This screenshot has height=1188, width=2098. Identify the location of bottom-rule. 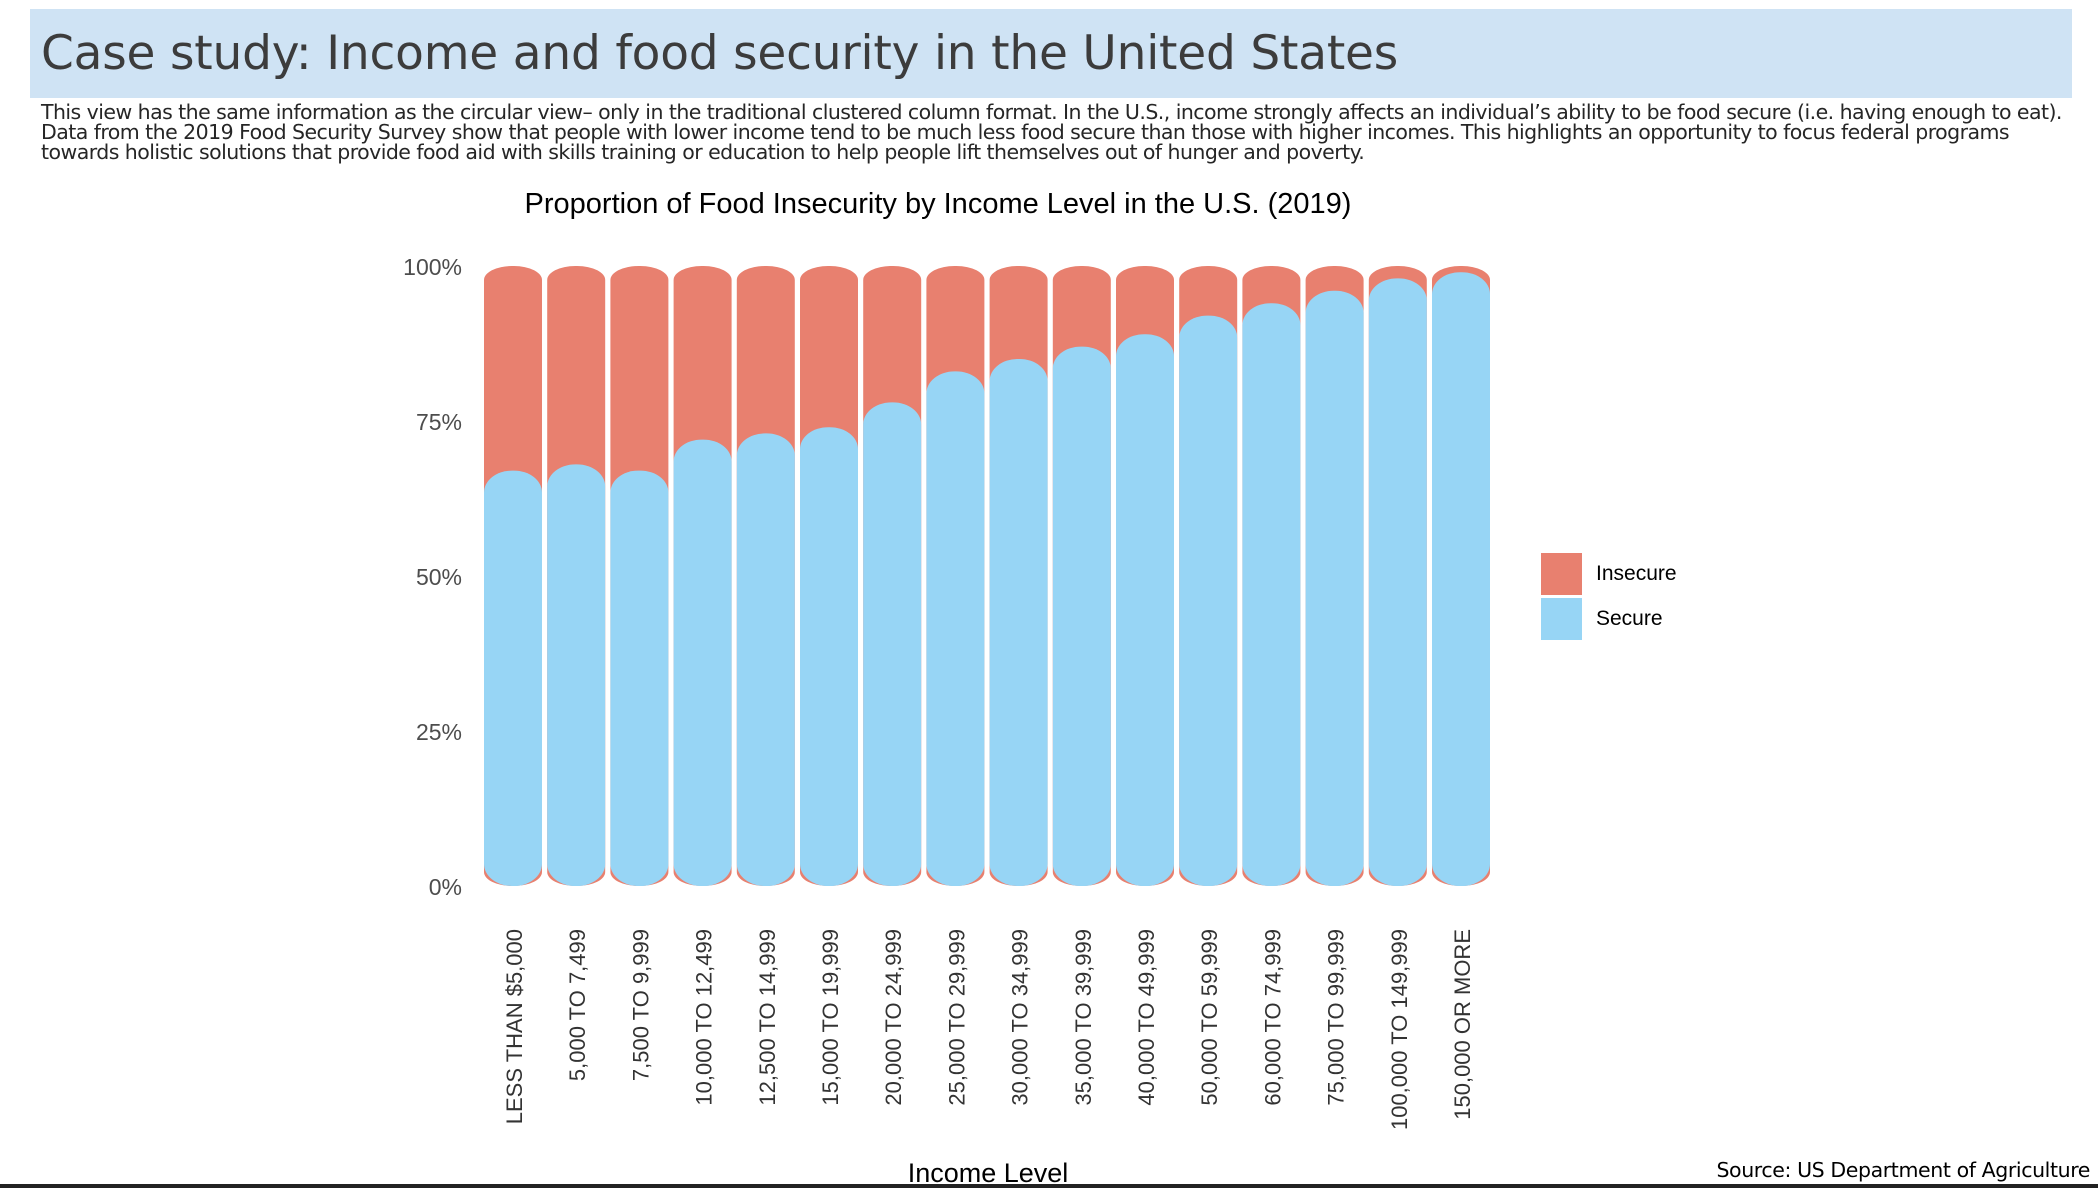
(1049, 1186).